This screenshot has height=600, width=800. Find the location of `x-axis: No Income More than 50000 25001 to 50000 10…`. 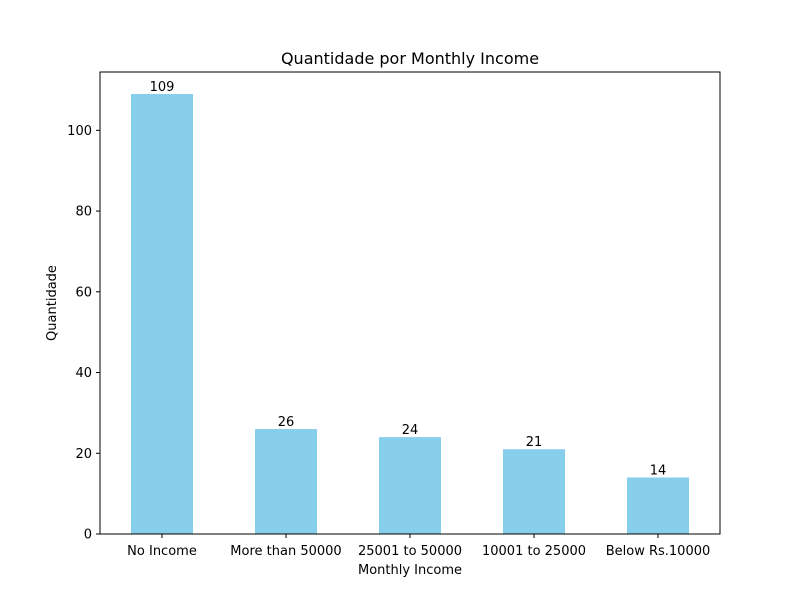

x-axis: No Income More than 50000 25001 to 50000 10… is located at coordinates (418, 546).